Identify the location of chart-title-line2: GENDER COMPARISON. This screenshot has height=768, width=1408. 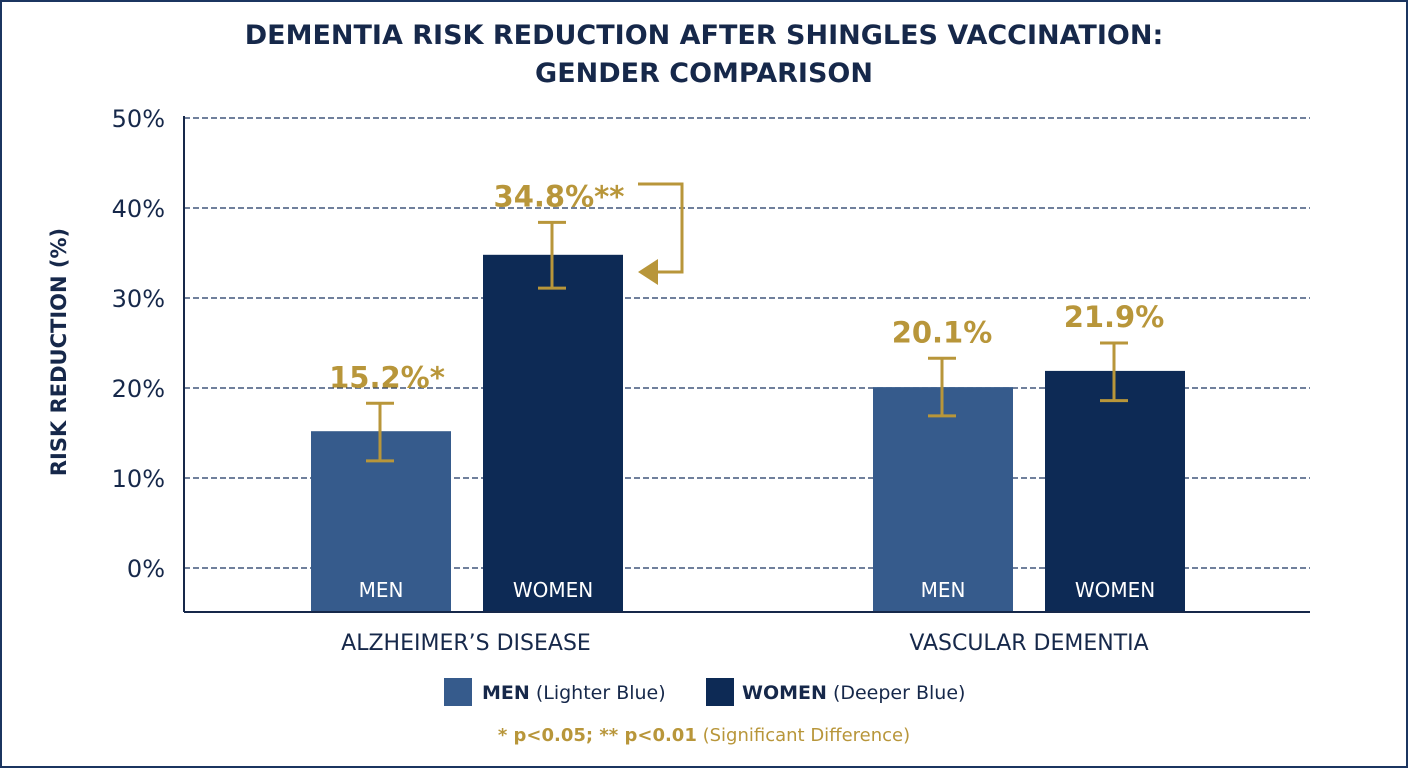
(704, 73).